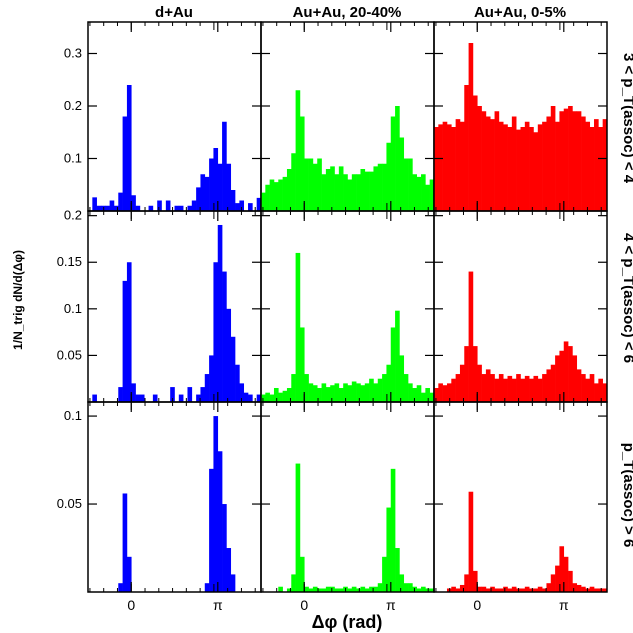  Describe the element at coordinates (477, 605) in the screenshot. I see `x-tick-label: 0` at that location.